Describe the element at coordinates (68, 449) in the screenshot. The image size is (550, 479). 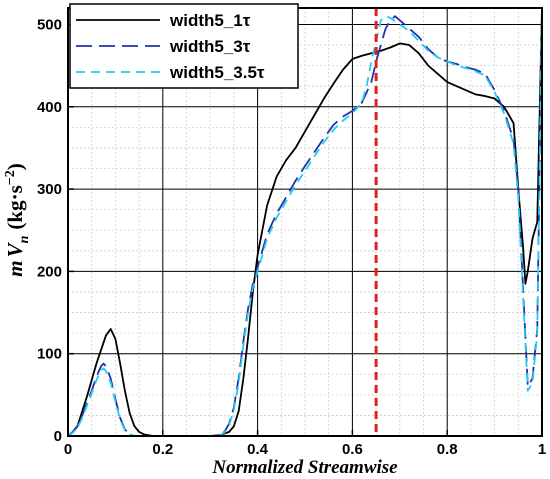
I see `x-tick-label: 0` at that location.